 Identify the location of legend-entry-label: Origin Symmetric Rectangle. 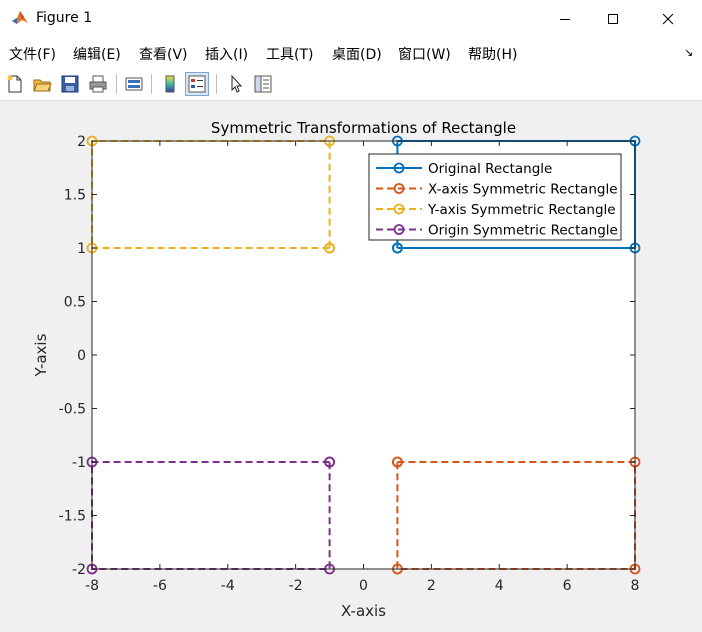
(523, 231).